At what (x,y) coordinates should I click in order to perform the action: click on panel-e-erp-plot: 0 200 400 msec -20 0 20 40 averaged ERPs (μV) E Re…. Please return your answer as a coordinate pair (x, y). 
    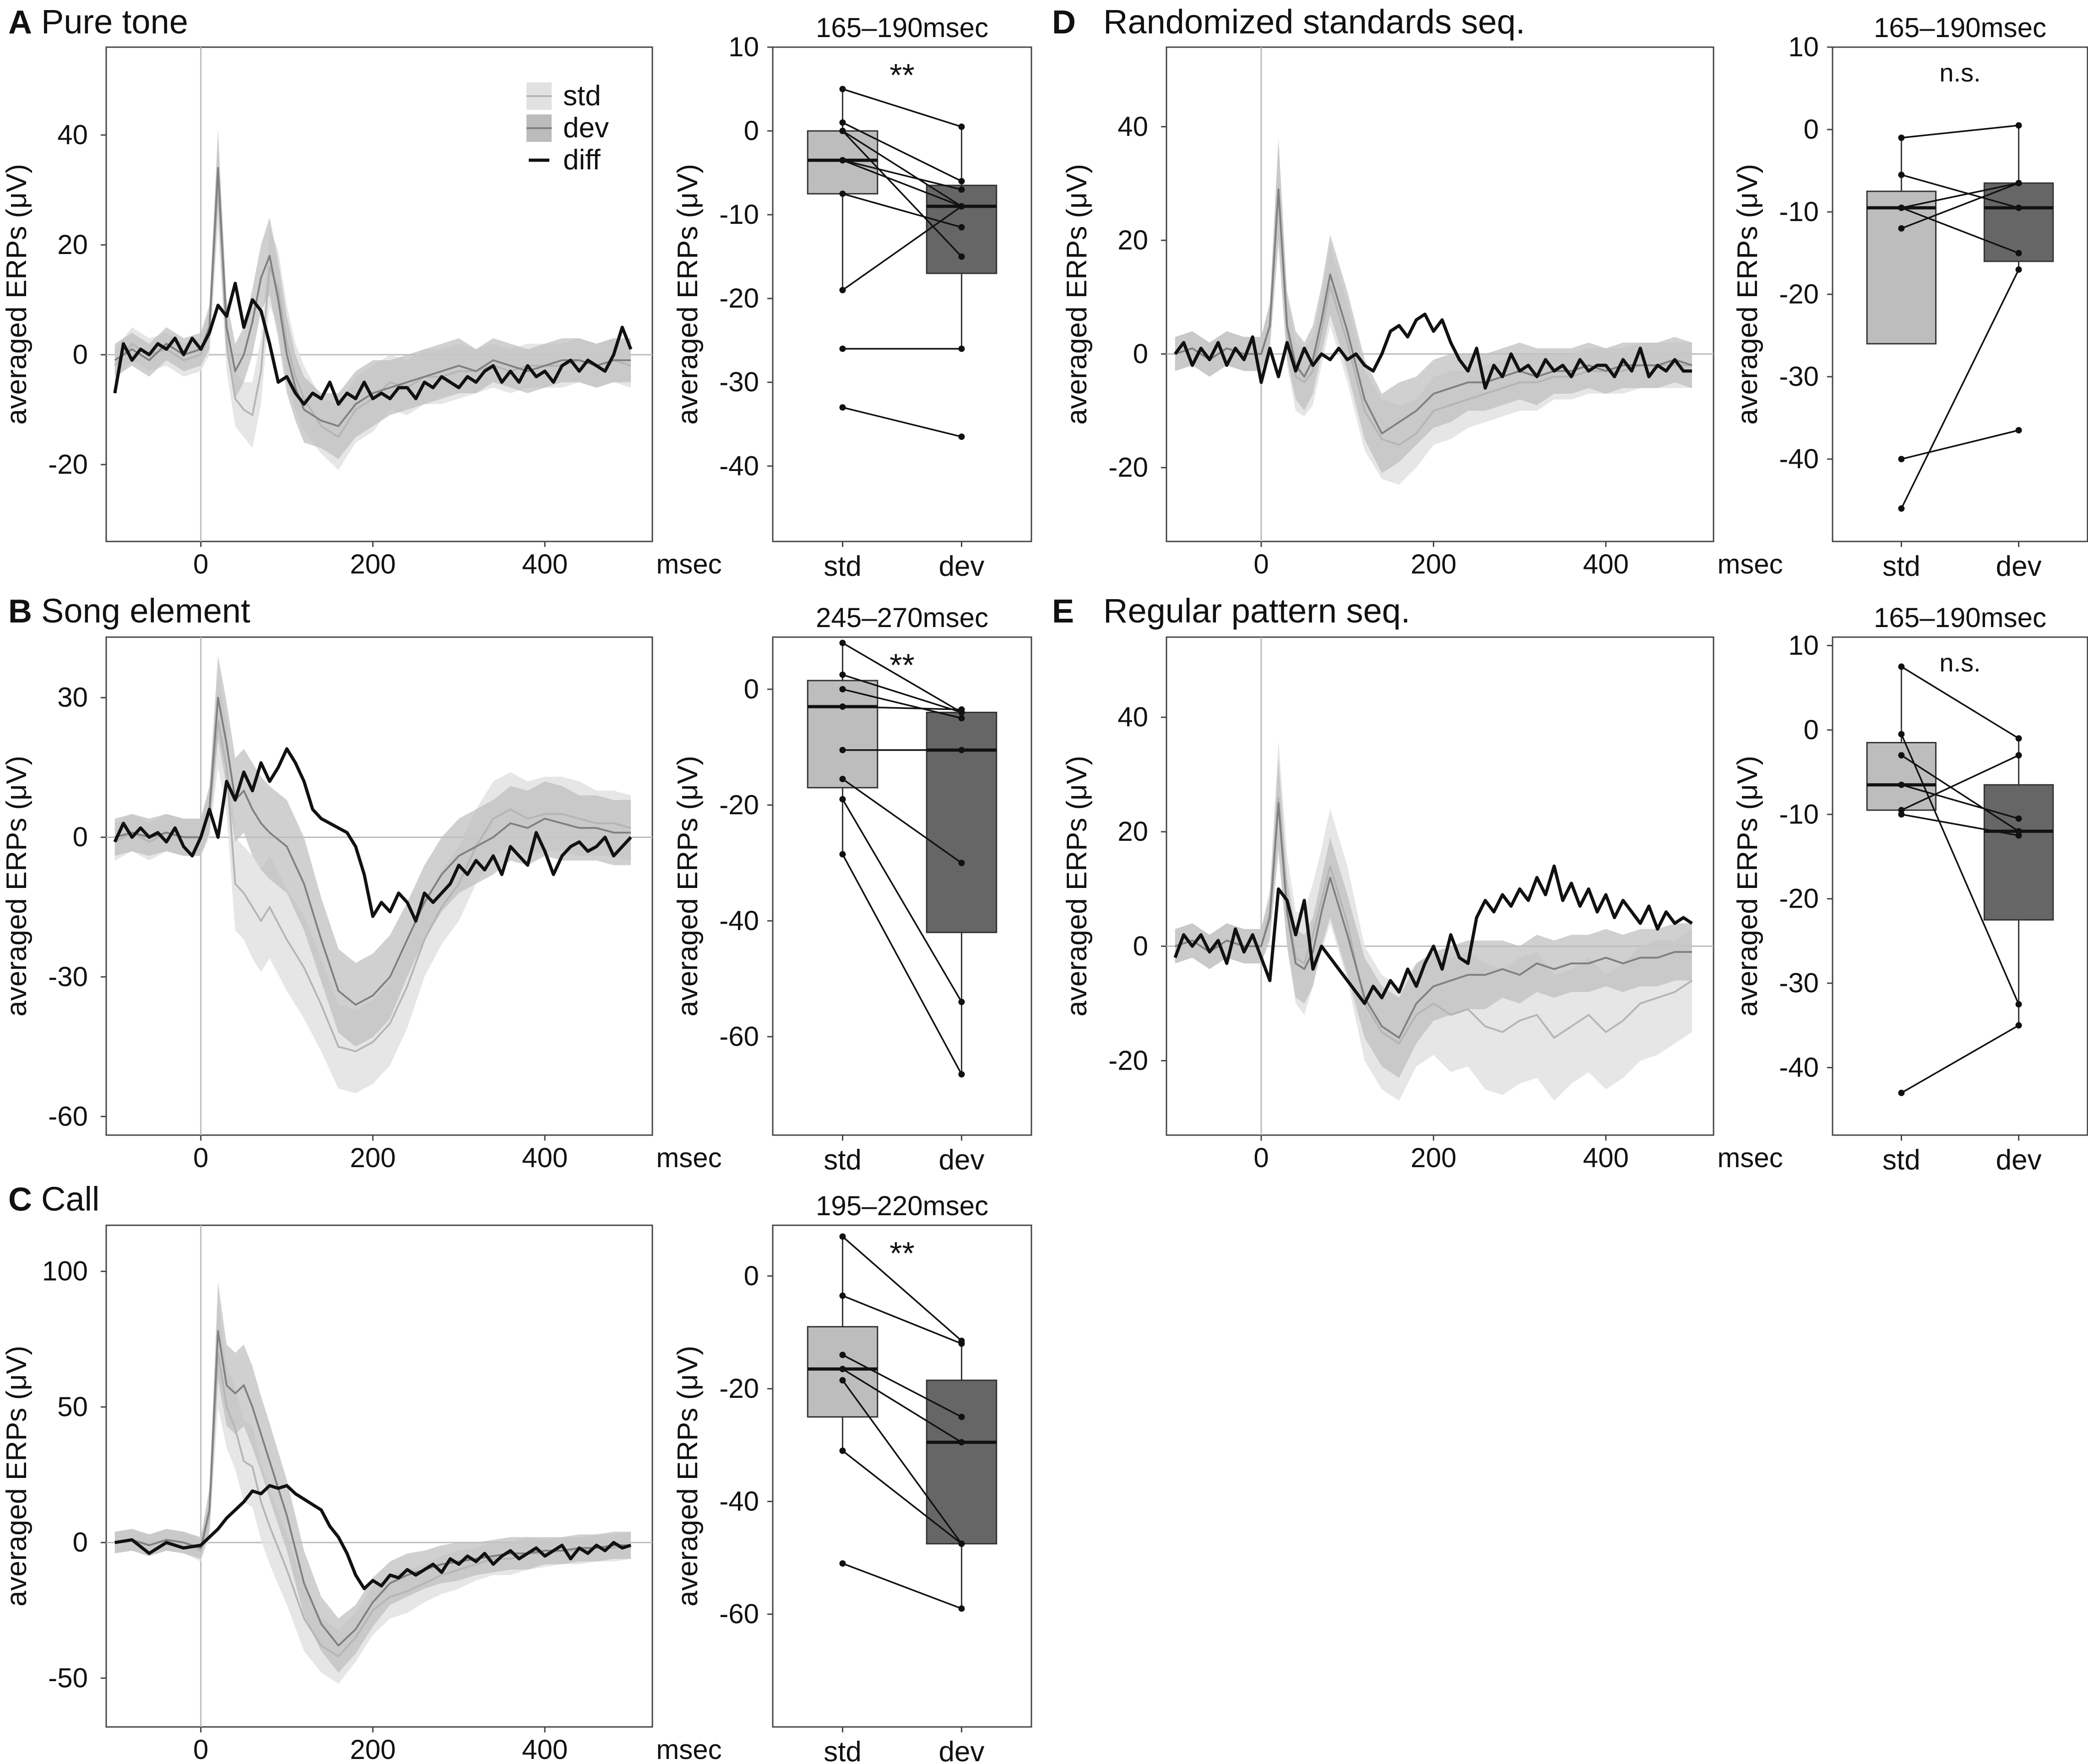
    Looking at the image, I should click on (1417, 883).